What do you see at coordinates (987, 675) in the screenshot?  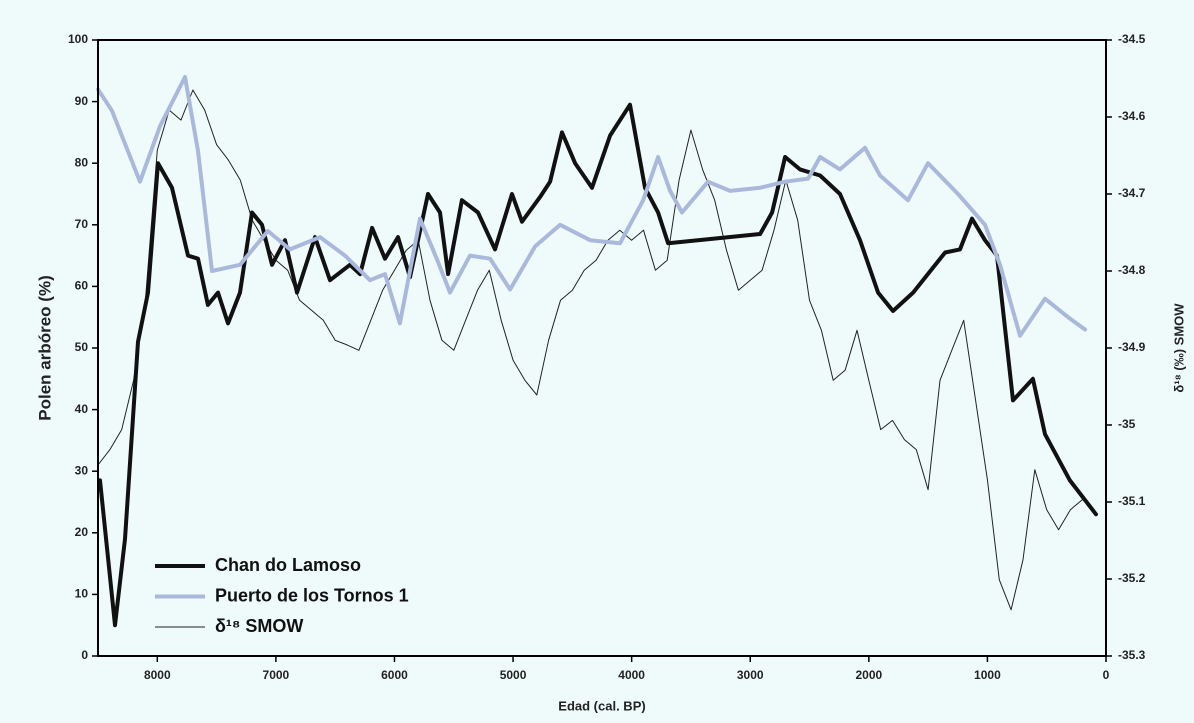 I see `x-tick-label: 1000` at bounding box center [987, 675].